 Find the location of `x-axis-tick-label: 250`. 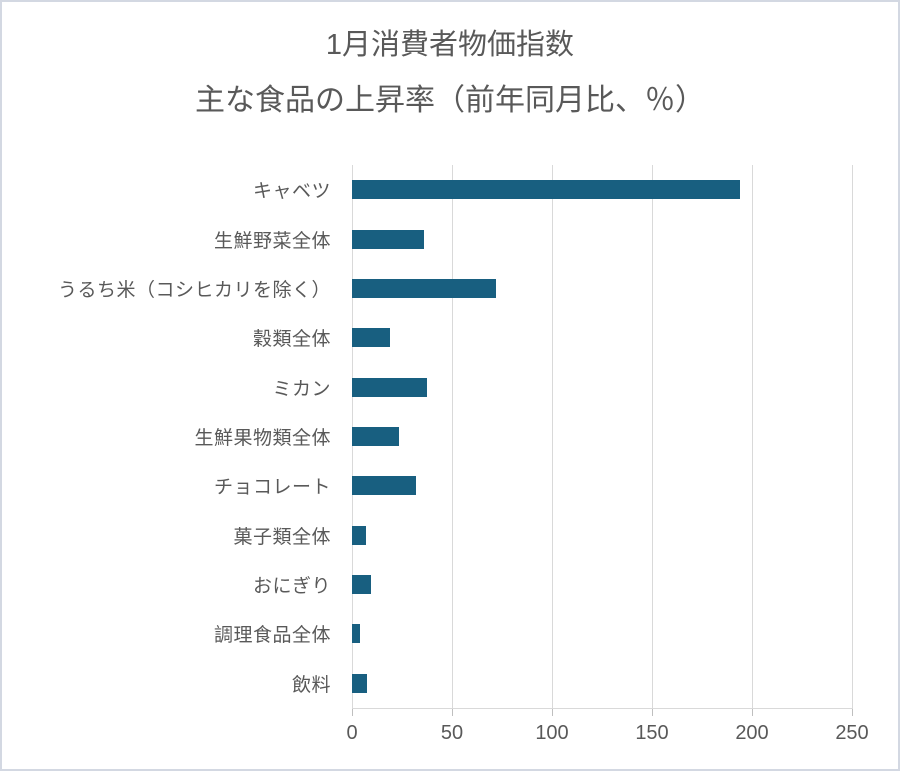

x-axis-tick-label: 250 is located at coordinates (852, 733).